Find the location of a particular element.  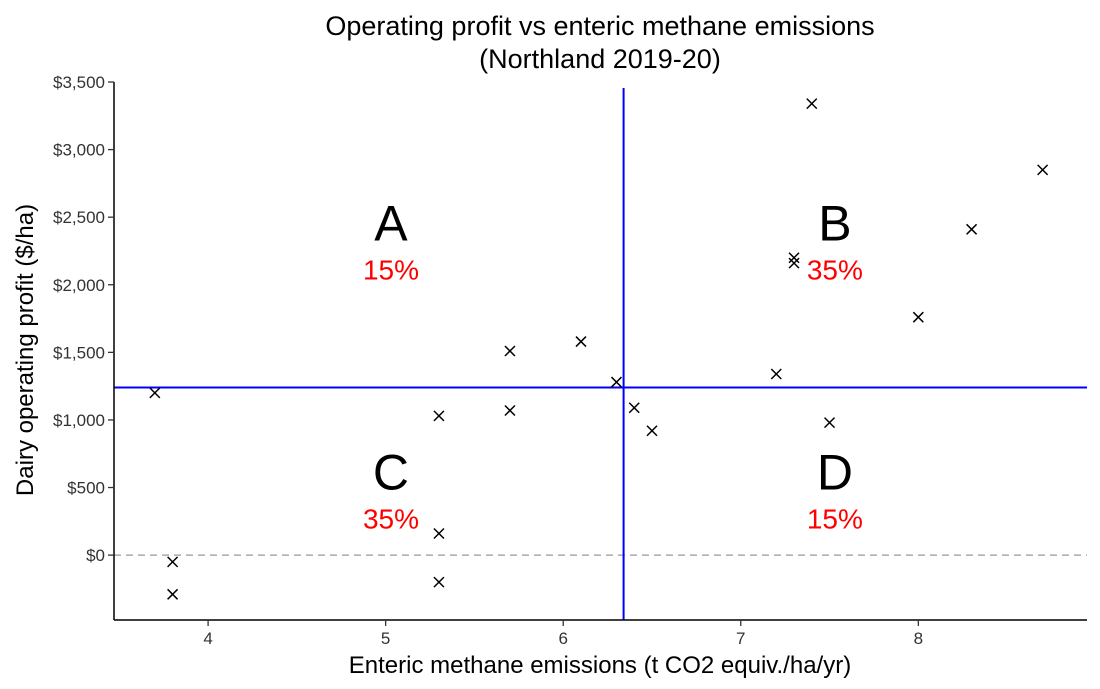

quadrant-percent-d: 15% is located at coordinates (835, 518).